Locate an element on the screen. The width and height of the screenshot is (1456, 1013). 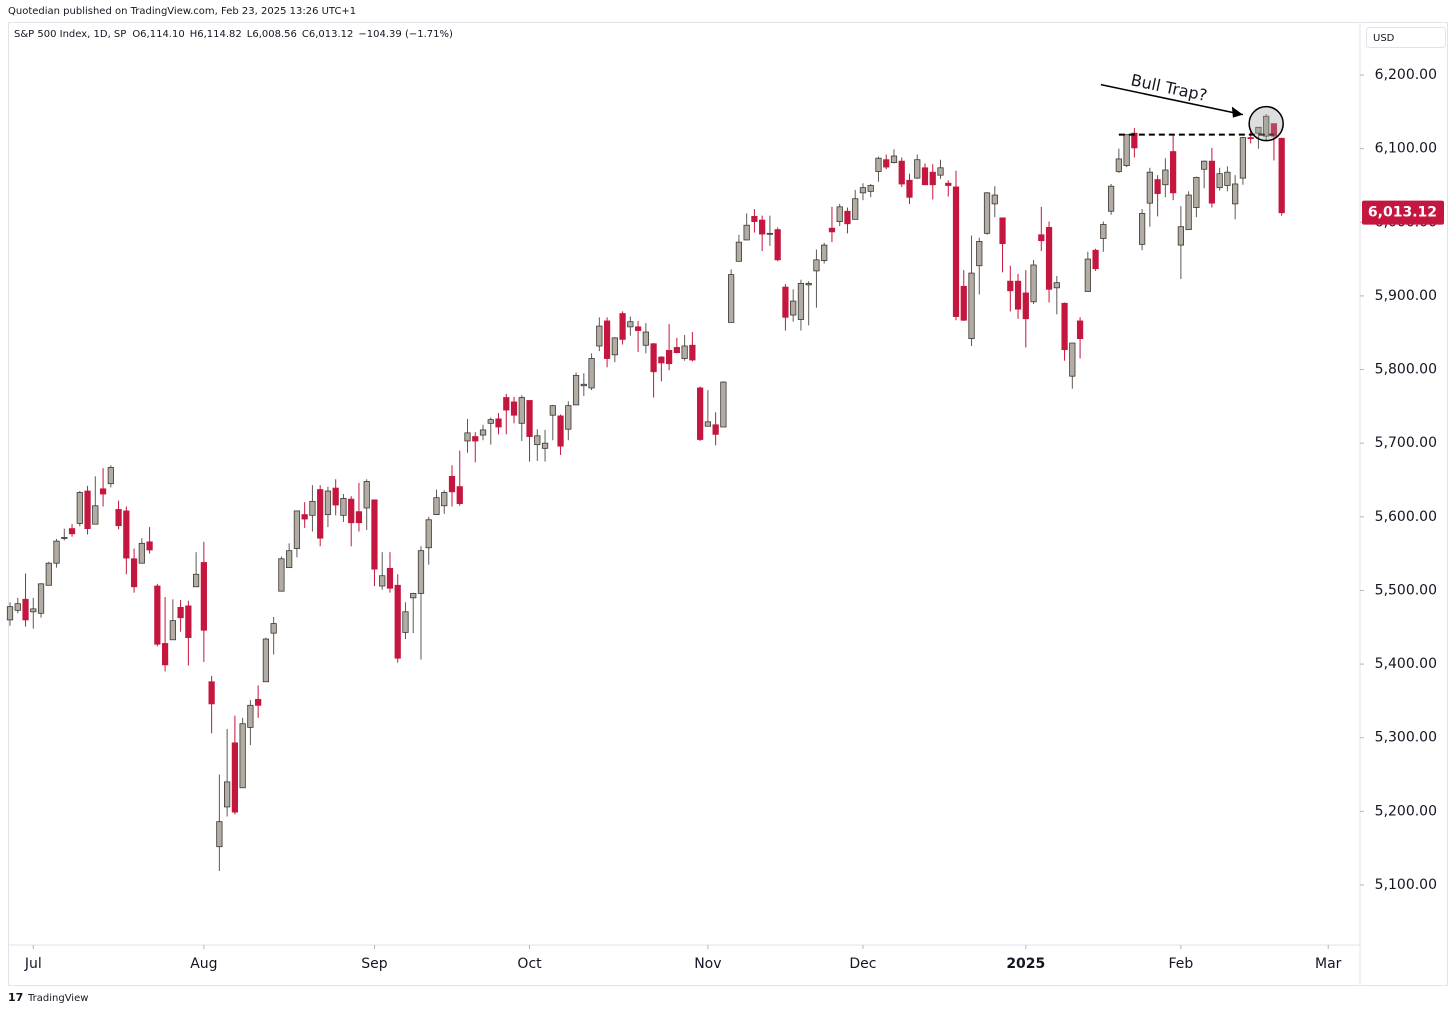
tradingview-logo: 17 is located at coordinates (15, 997).